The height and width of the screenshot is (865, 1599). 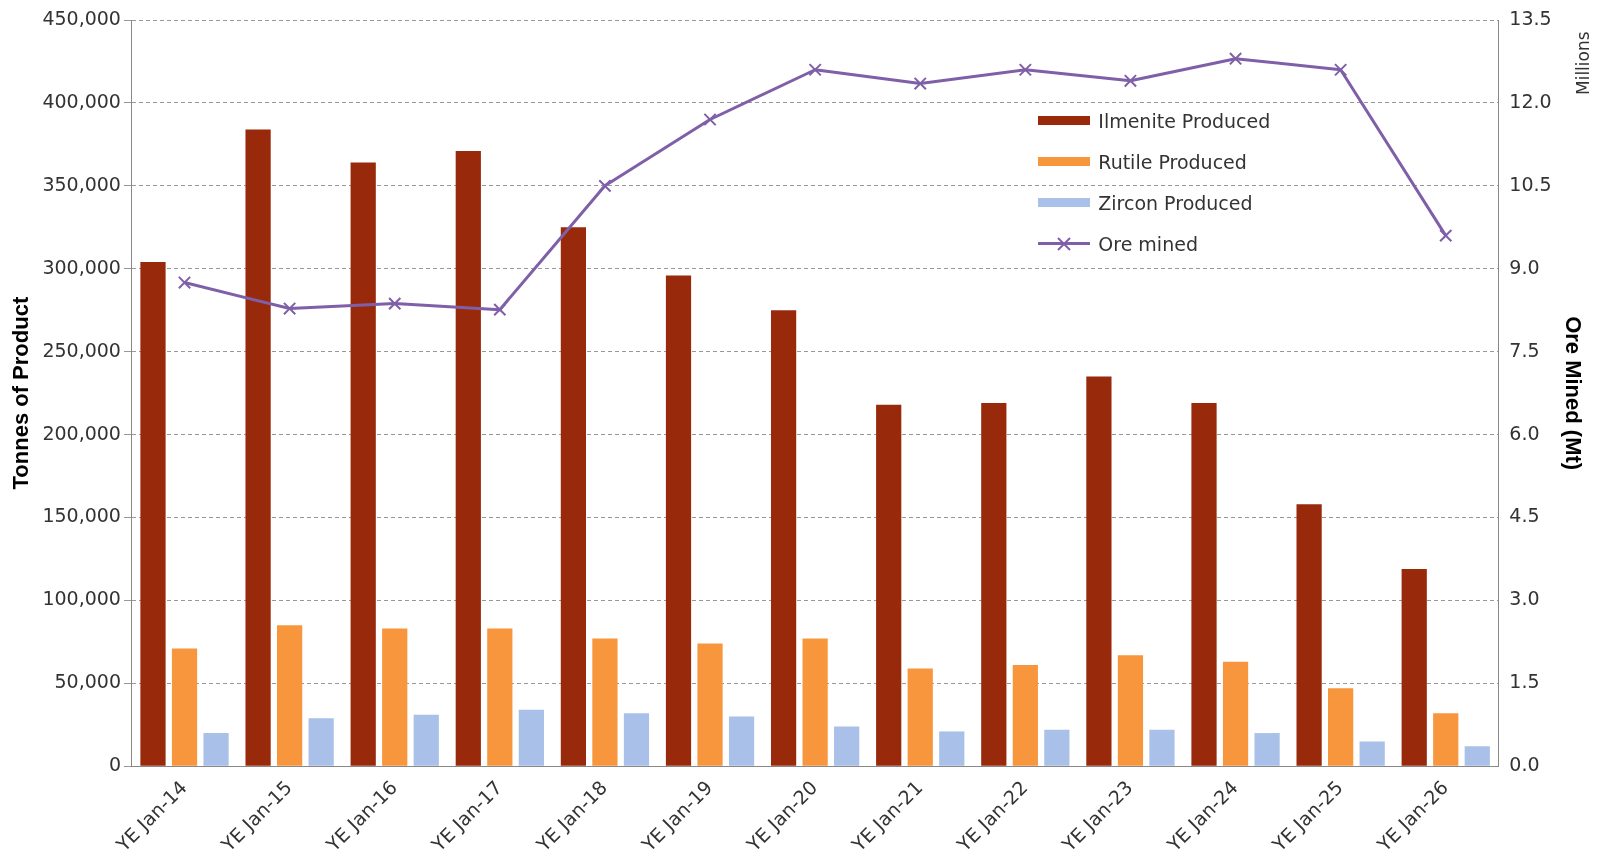 I want to click on y2-tick-label: 6.0, so click(x=1524, y=432).